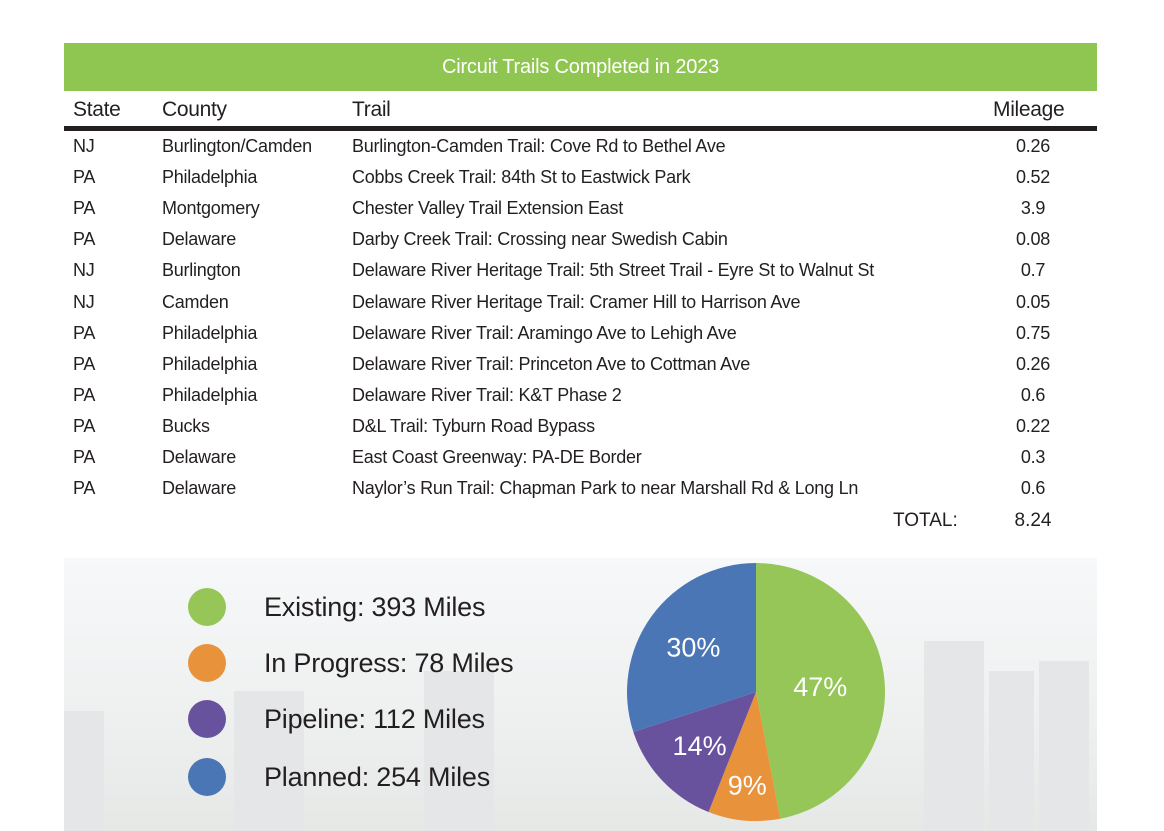 The image size is (1164, 831). What do you see at coordinates (371, 109) in the screenshot?
I see `header-trail: Trail` at bounding box center [371, 109].